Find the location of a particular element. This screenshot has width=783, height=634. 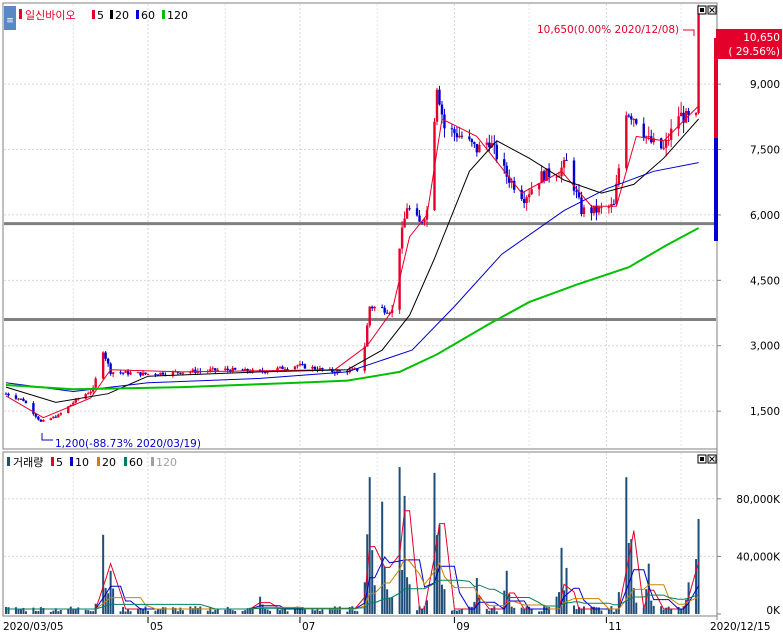

panel-toggle-icon is located at coordinates (10, 18).